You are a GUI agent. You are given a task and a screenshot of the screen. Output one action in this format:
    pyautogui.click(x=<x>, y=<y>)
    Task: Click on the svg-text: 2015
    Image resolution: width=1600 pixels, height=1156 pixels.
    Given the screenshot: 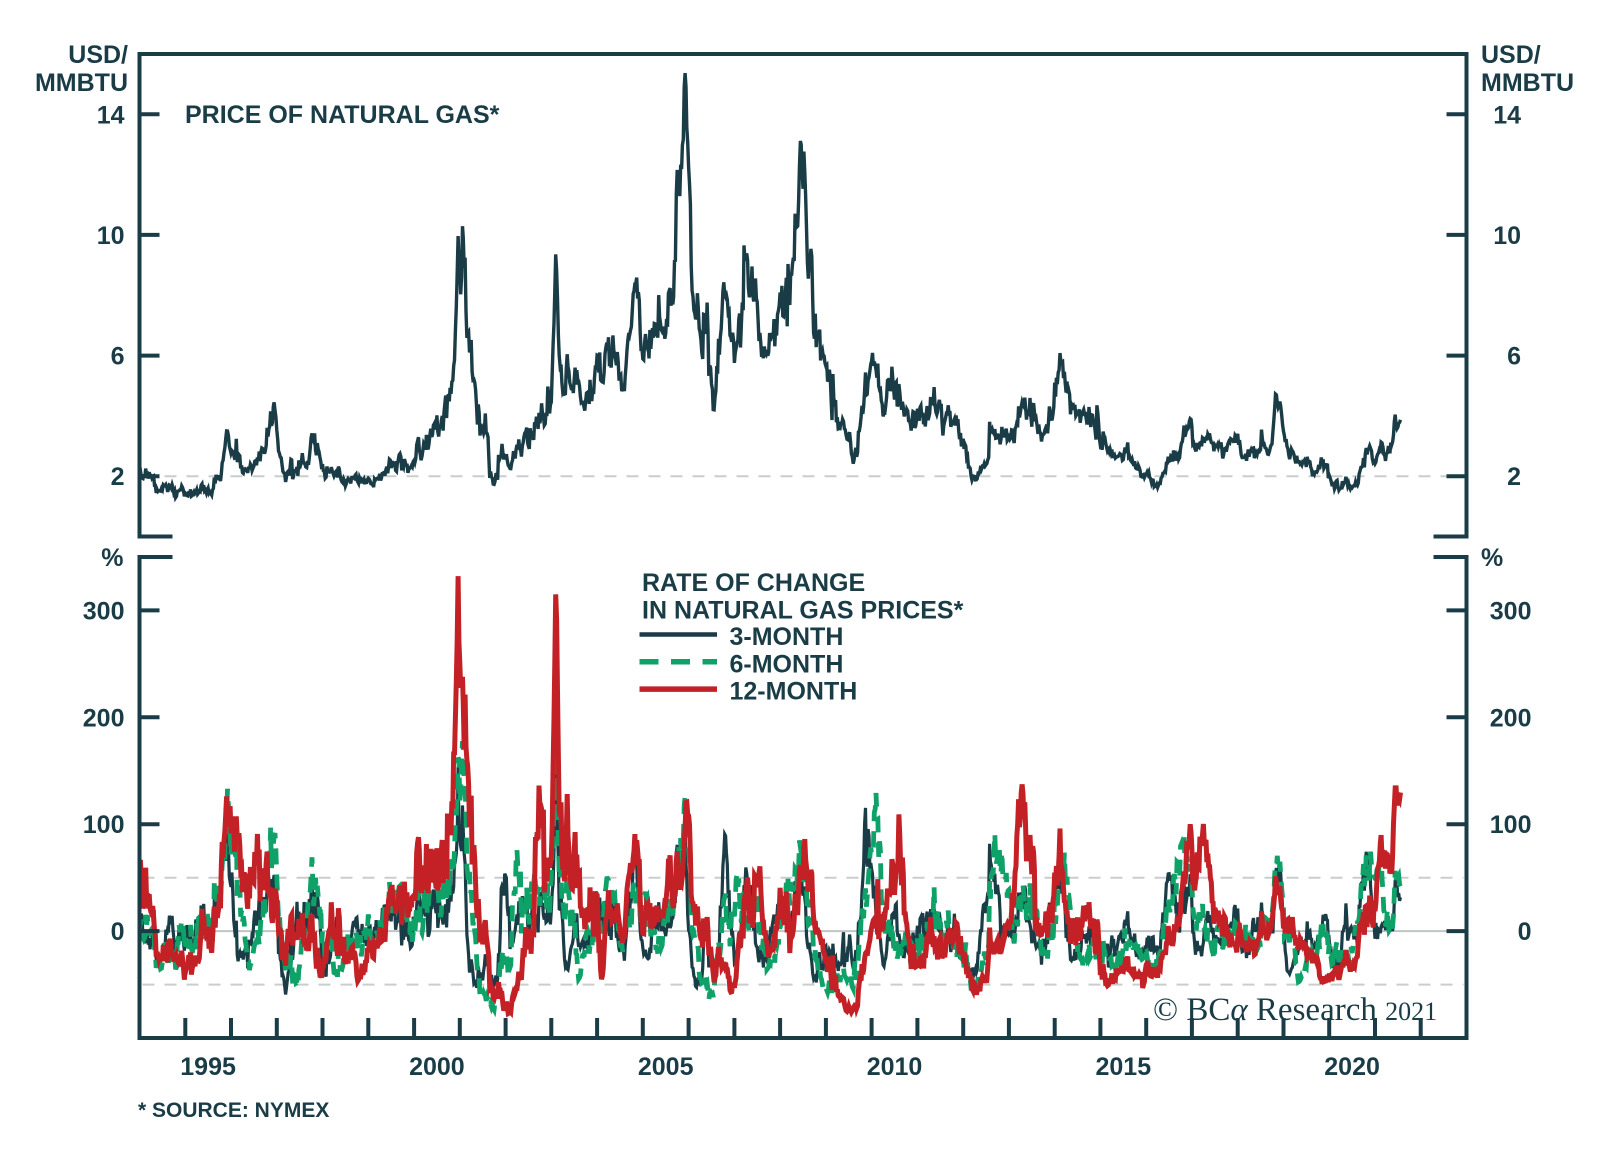 What is the action you would take?
    pyautogui.click(x=1123, y=1067)
    